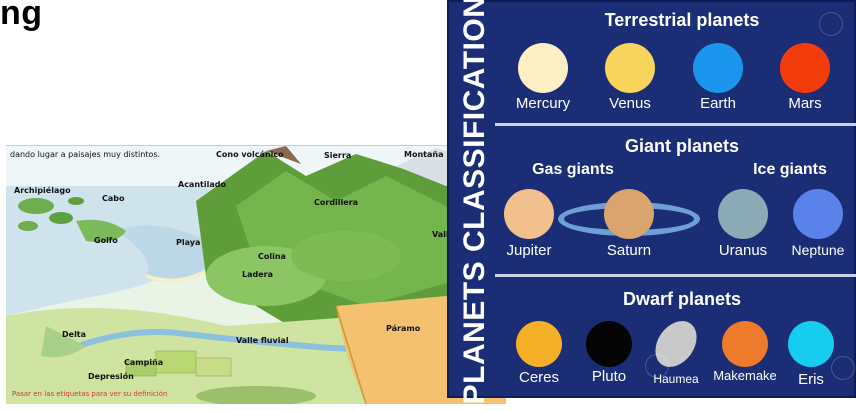  What do you see at coordinates (629, 214) in the screenshot?
I see `planet-saturn` at bounding box center [629, 214].